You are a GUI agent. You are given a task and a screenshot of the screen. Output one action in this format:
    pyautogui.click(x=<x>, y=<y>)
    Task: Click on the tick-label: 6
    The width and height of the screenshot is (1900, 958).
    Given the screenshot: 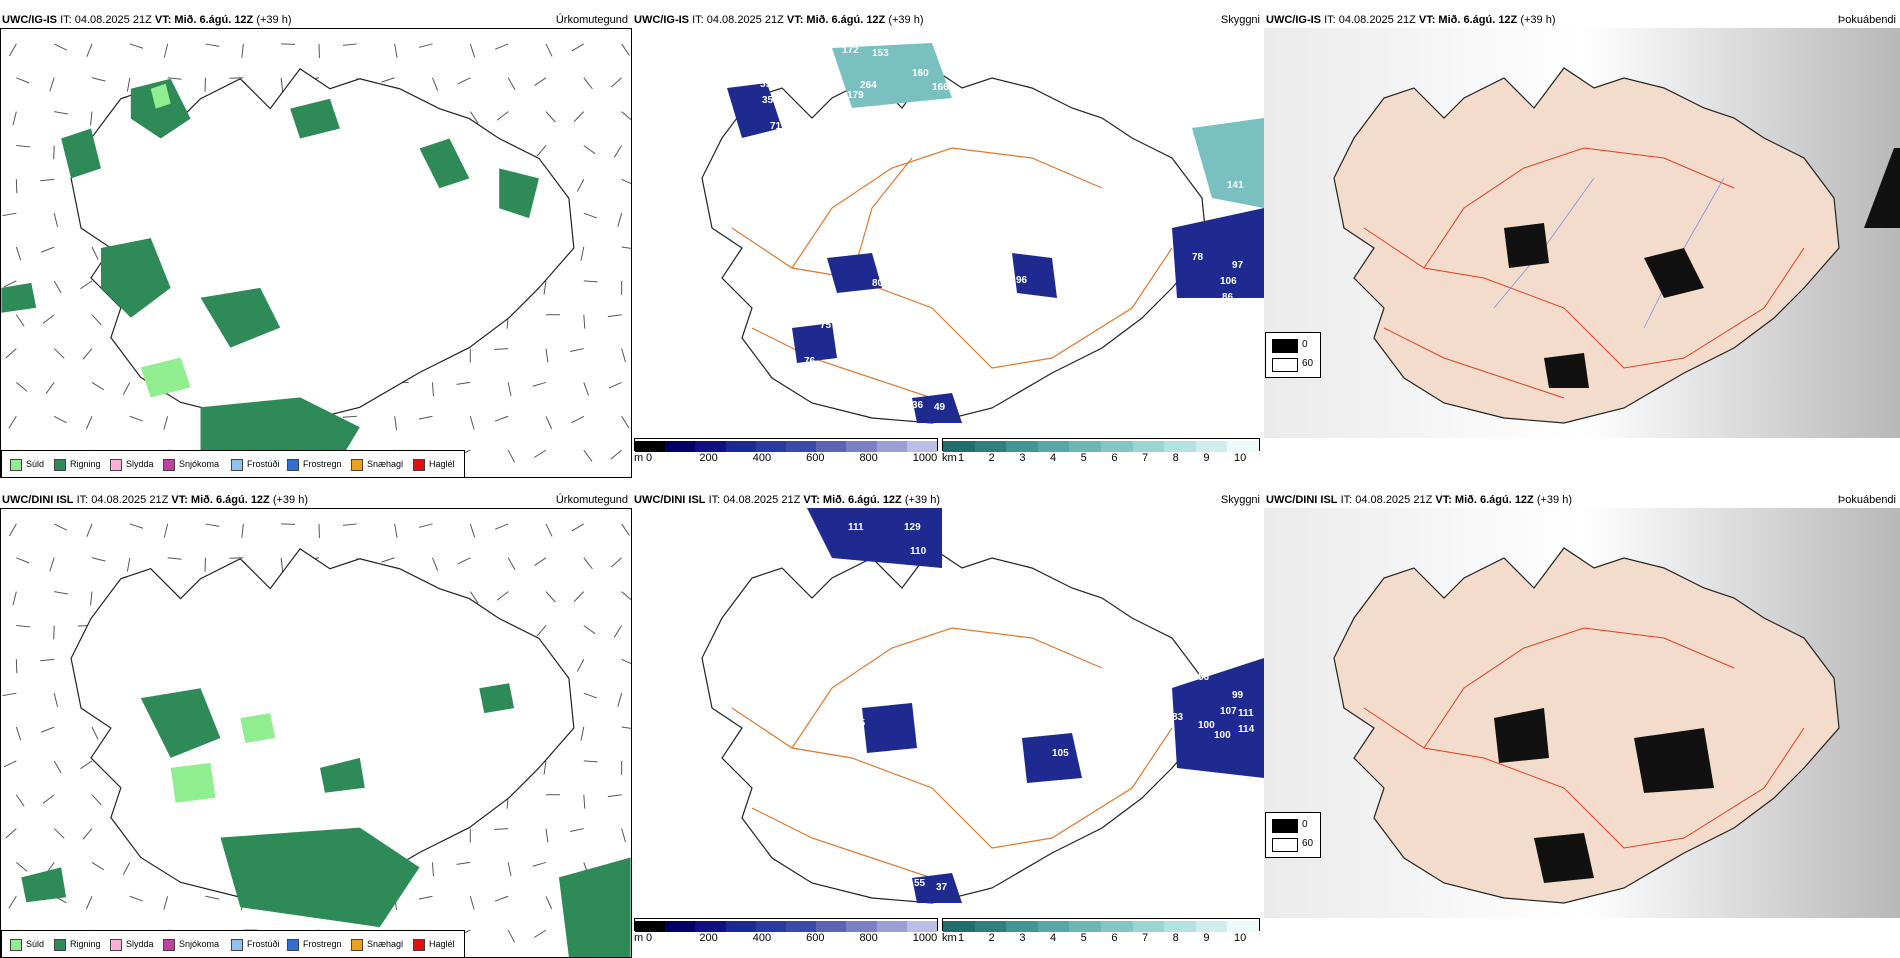 What is the action you would take?
    pyautogui.click(x=1114, y=458)
    